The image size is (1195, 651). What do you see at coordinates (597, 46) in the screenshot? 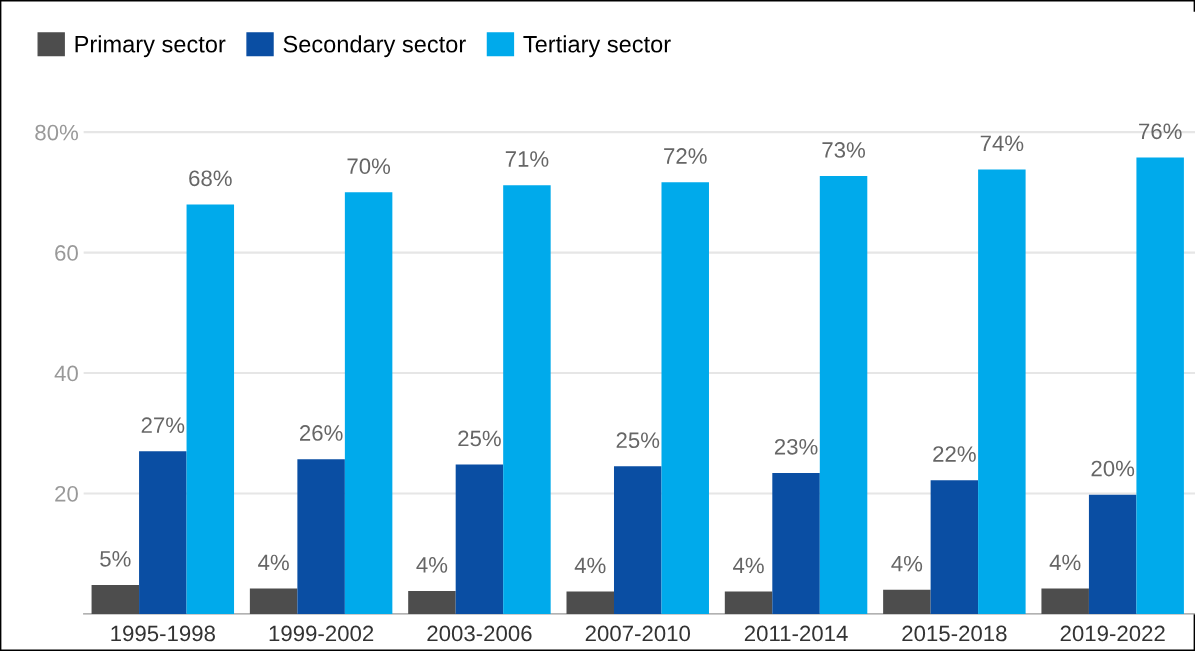
I see `legend-label: Tertiary sector` at bounding box center [597, 46].